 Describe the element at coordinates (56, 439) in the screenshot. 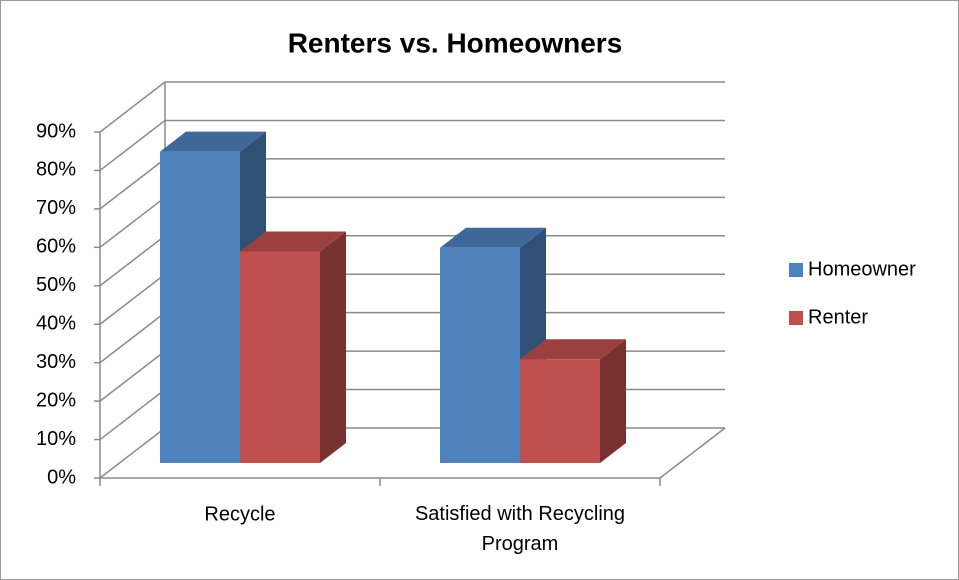

I see `y-tick-label: 10%` at that location.